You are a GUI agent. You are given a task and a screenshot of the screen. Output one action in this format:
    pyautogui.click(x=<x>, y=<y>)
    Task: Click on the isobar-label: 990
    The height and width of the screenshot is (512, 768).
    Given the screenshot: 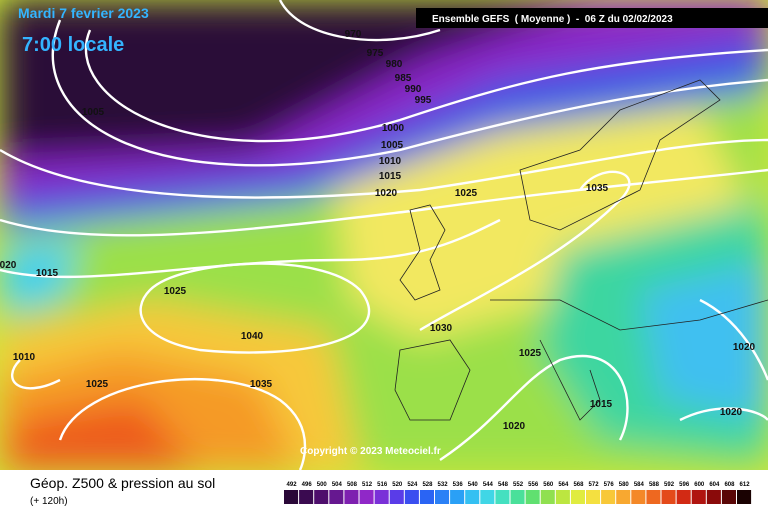 What is the action you would take?
    pyautogui.click(x=413, y=89)
    